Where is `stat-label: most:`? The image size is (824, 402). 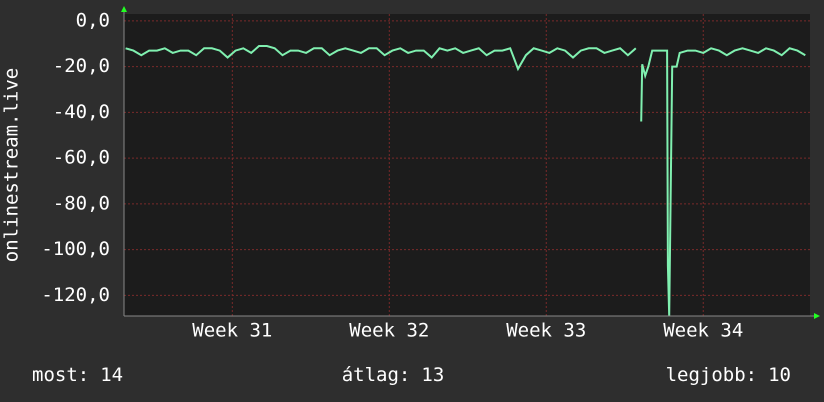 stat-label: most: is located at coordinates (60, 375).